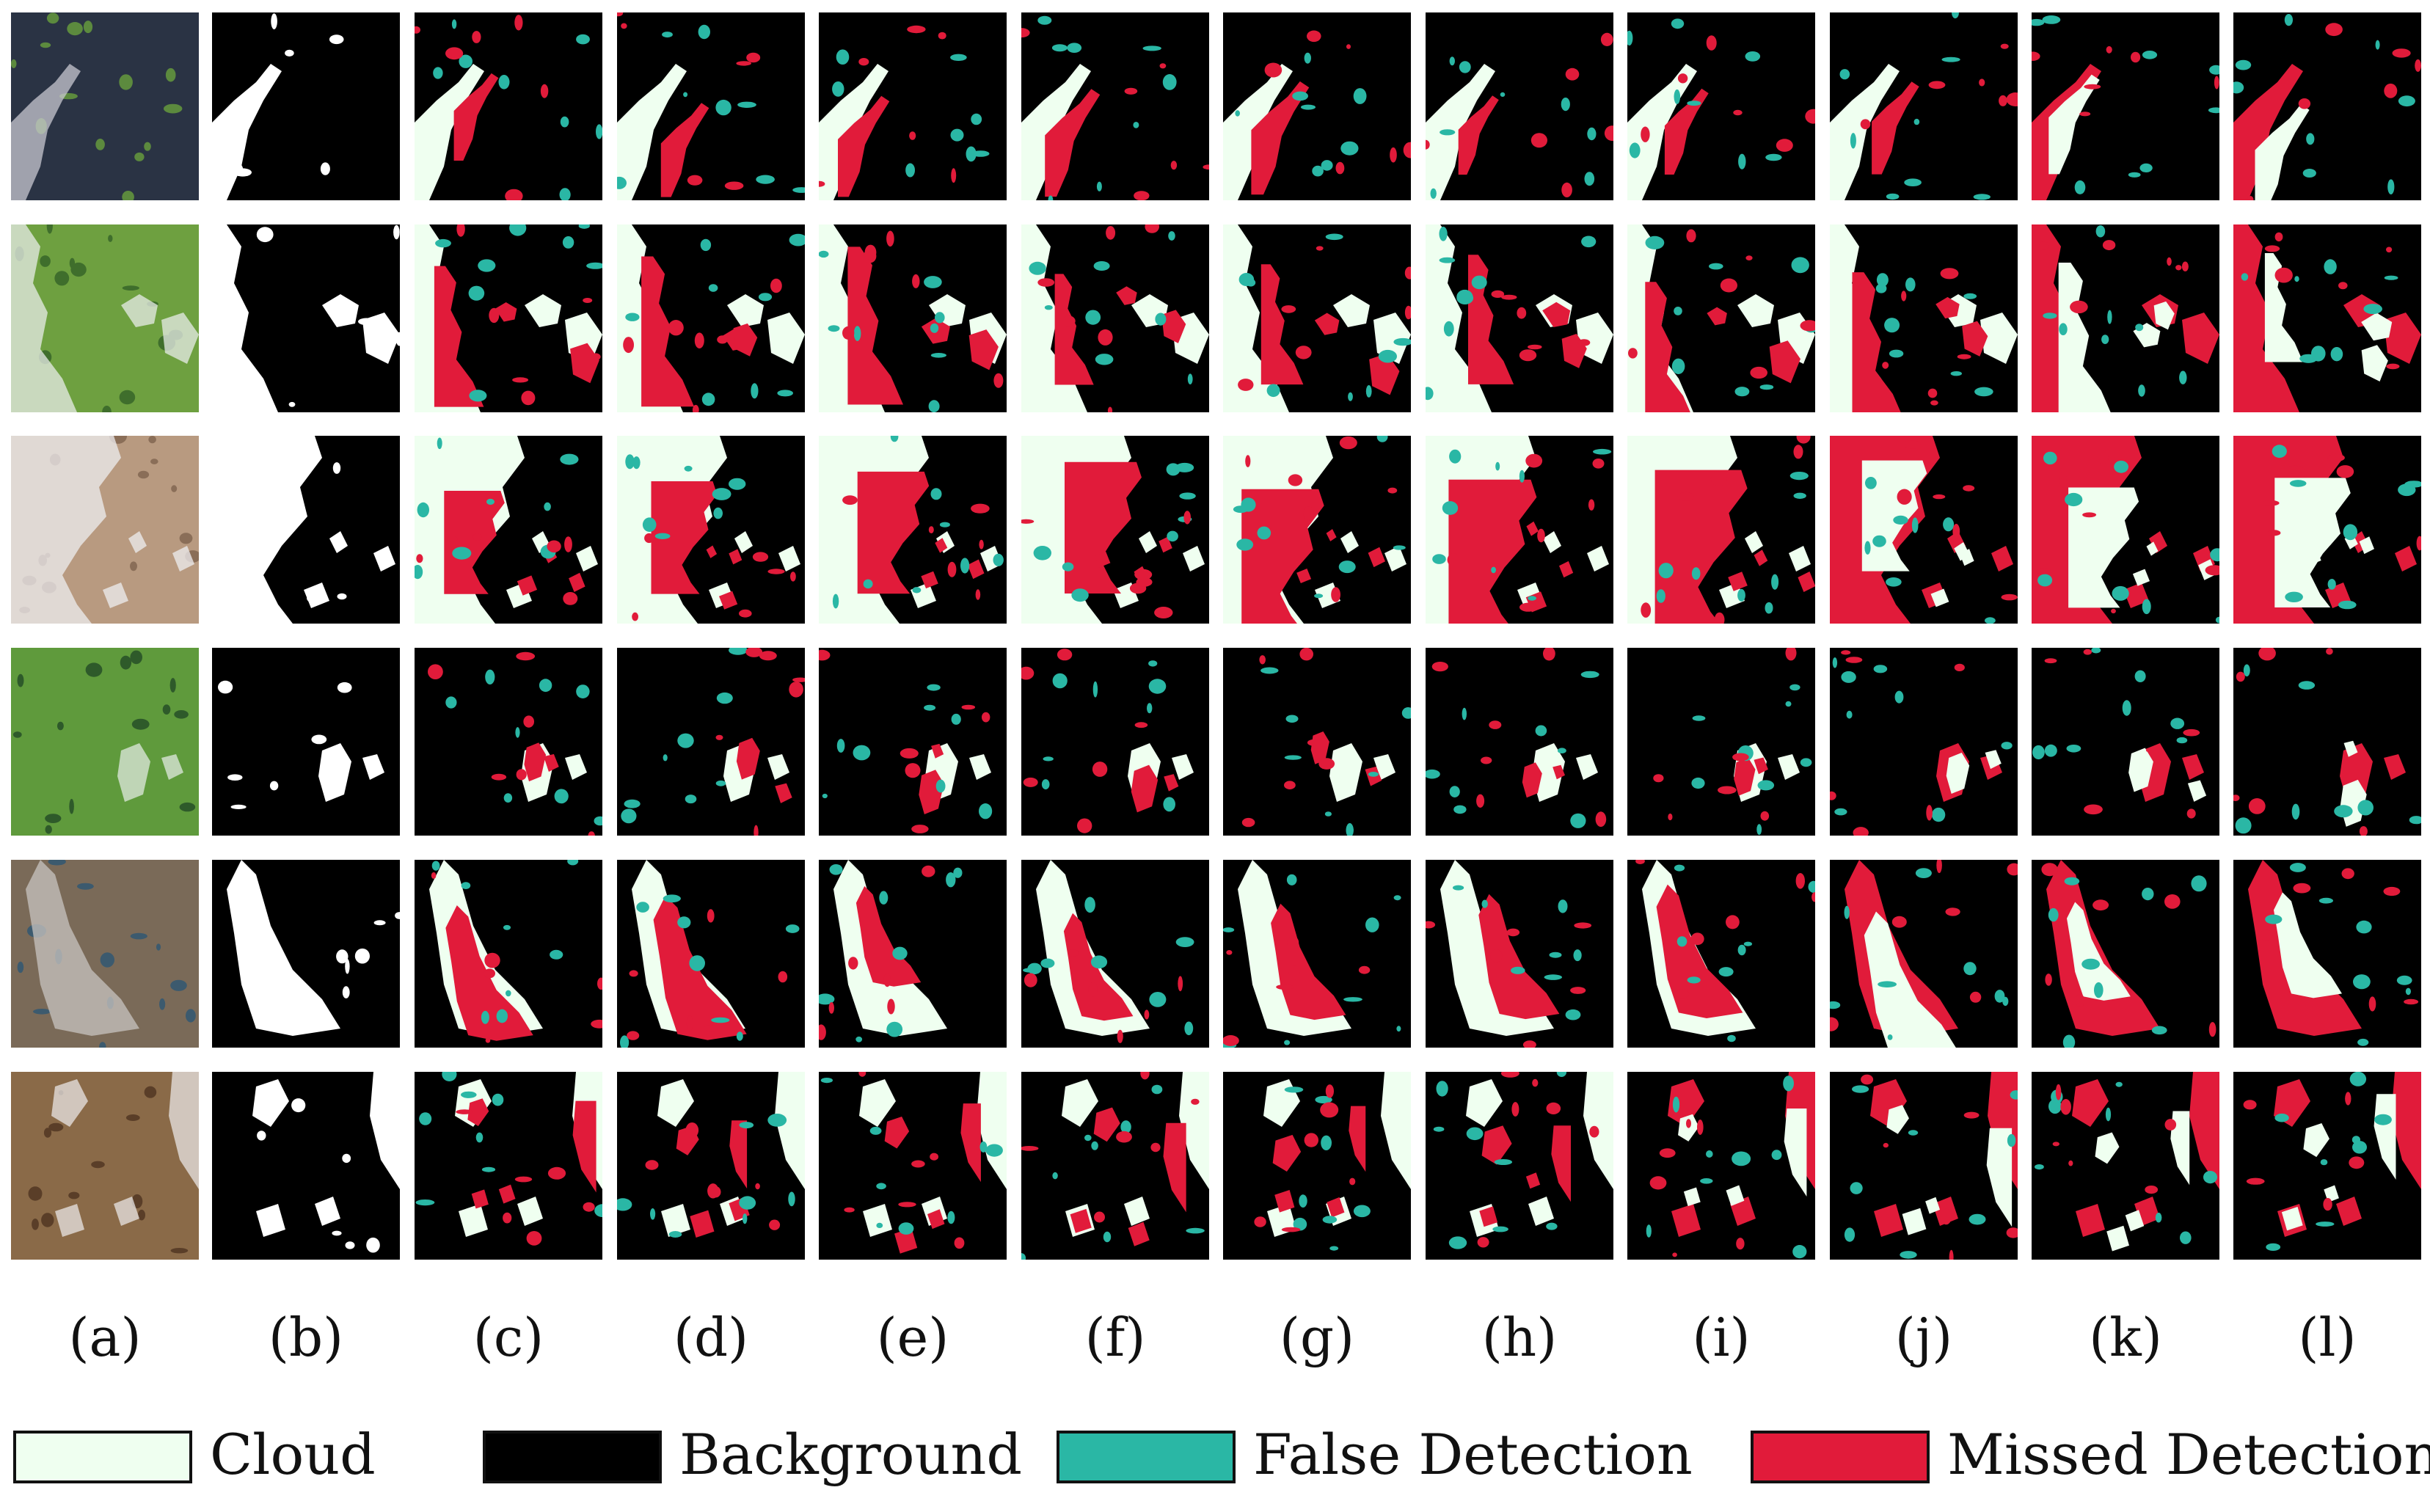 The width and height of the screenshot is (2430, 1512). I want to click on cloud-haze, so click(115, 595).